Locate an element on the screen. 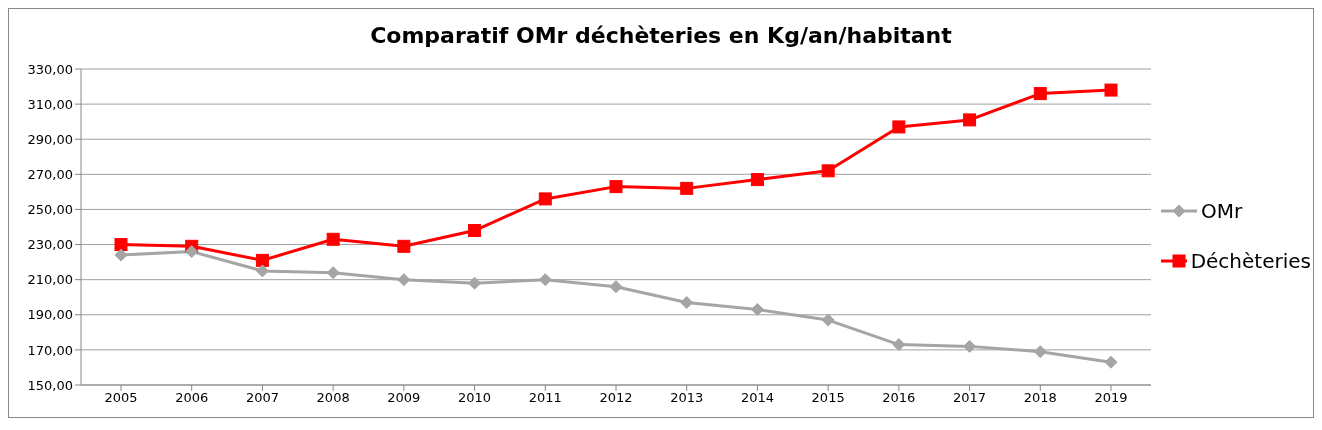 The width and height of the screenshot is (1322, 430). x-tick-label: 2009 is located at coordinates (404, 398).